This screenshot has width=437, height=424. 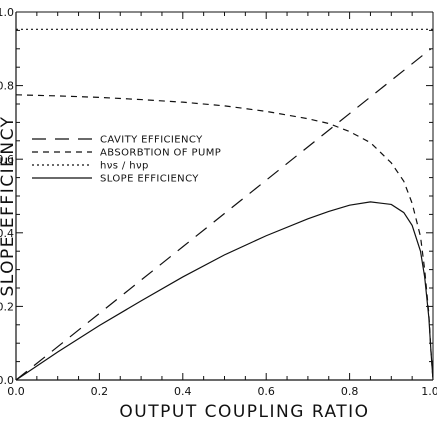 What do you see at coordinates (9, 205) in the screenshot?
I see `y-axis-title: SLOPE EFFICIENCY` at bounding box center [9, 205].